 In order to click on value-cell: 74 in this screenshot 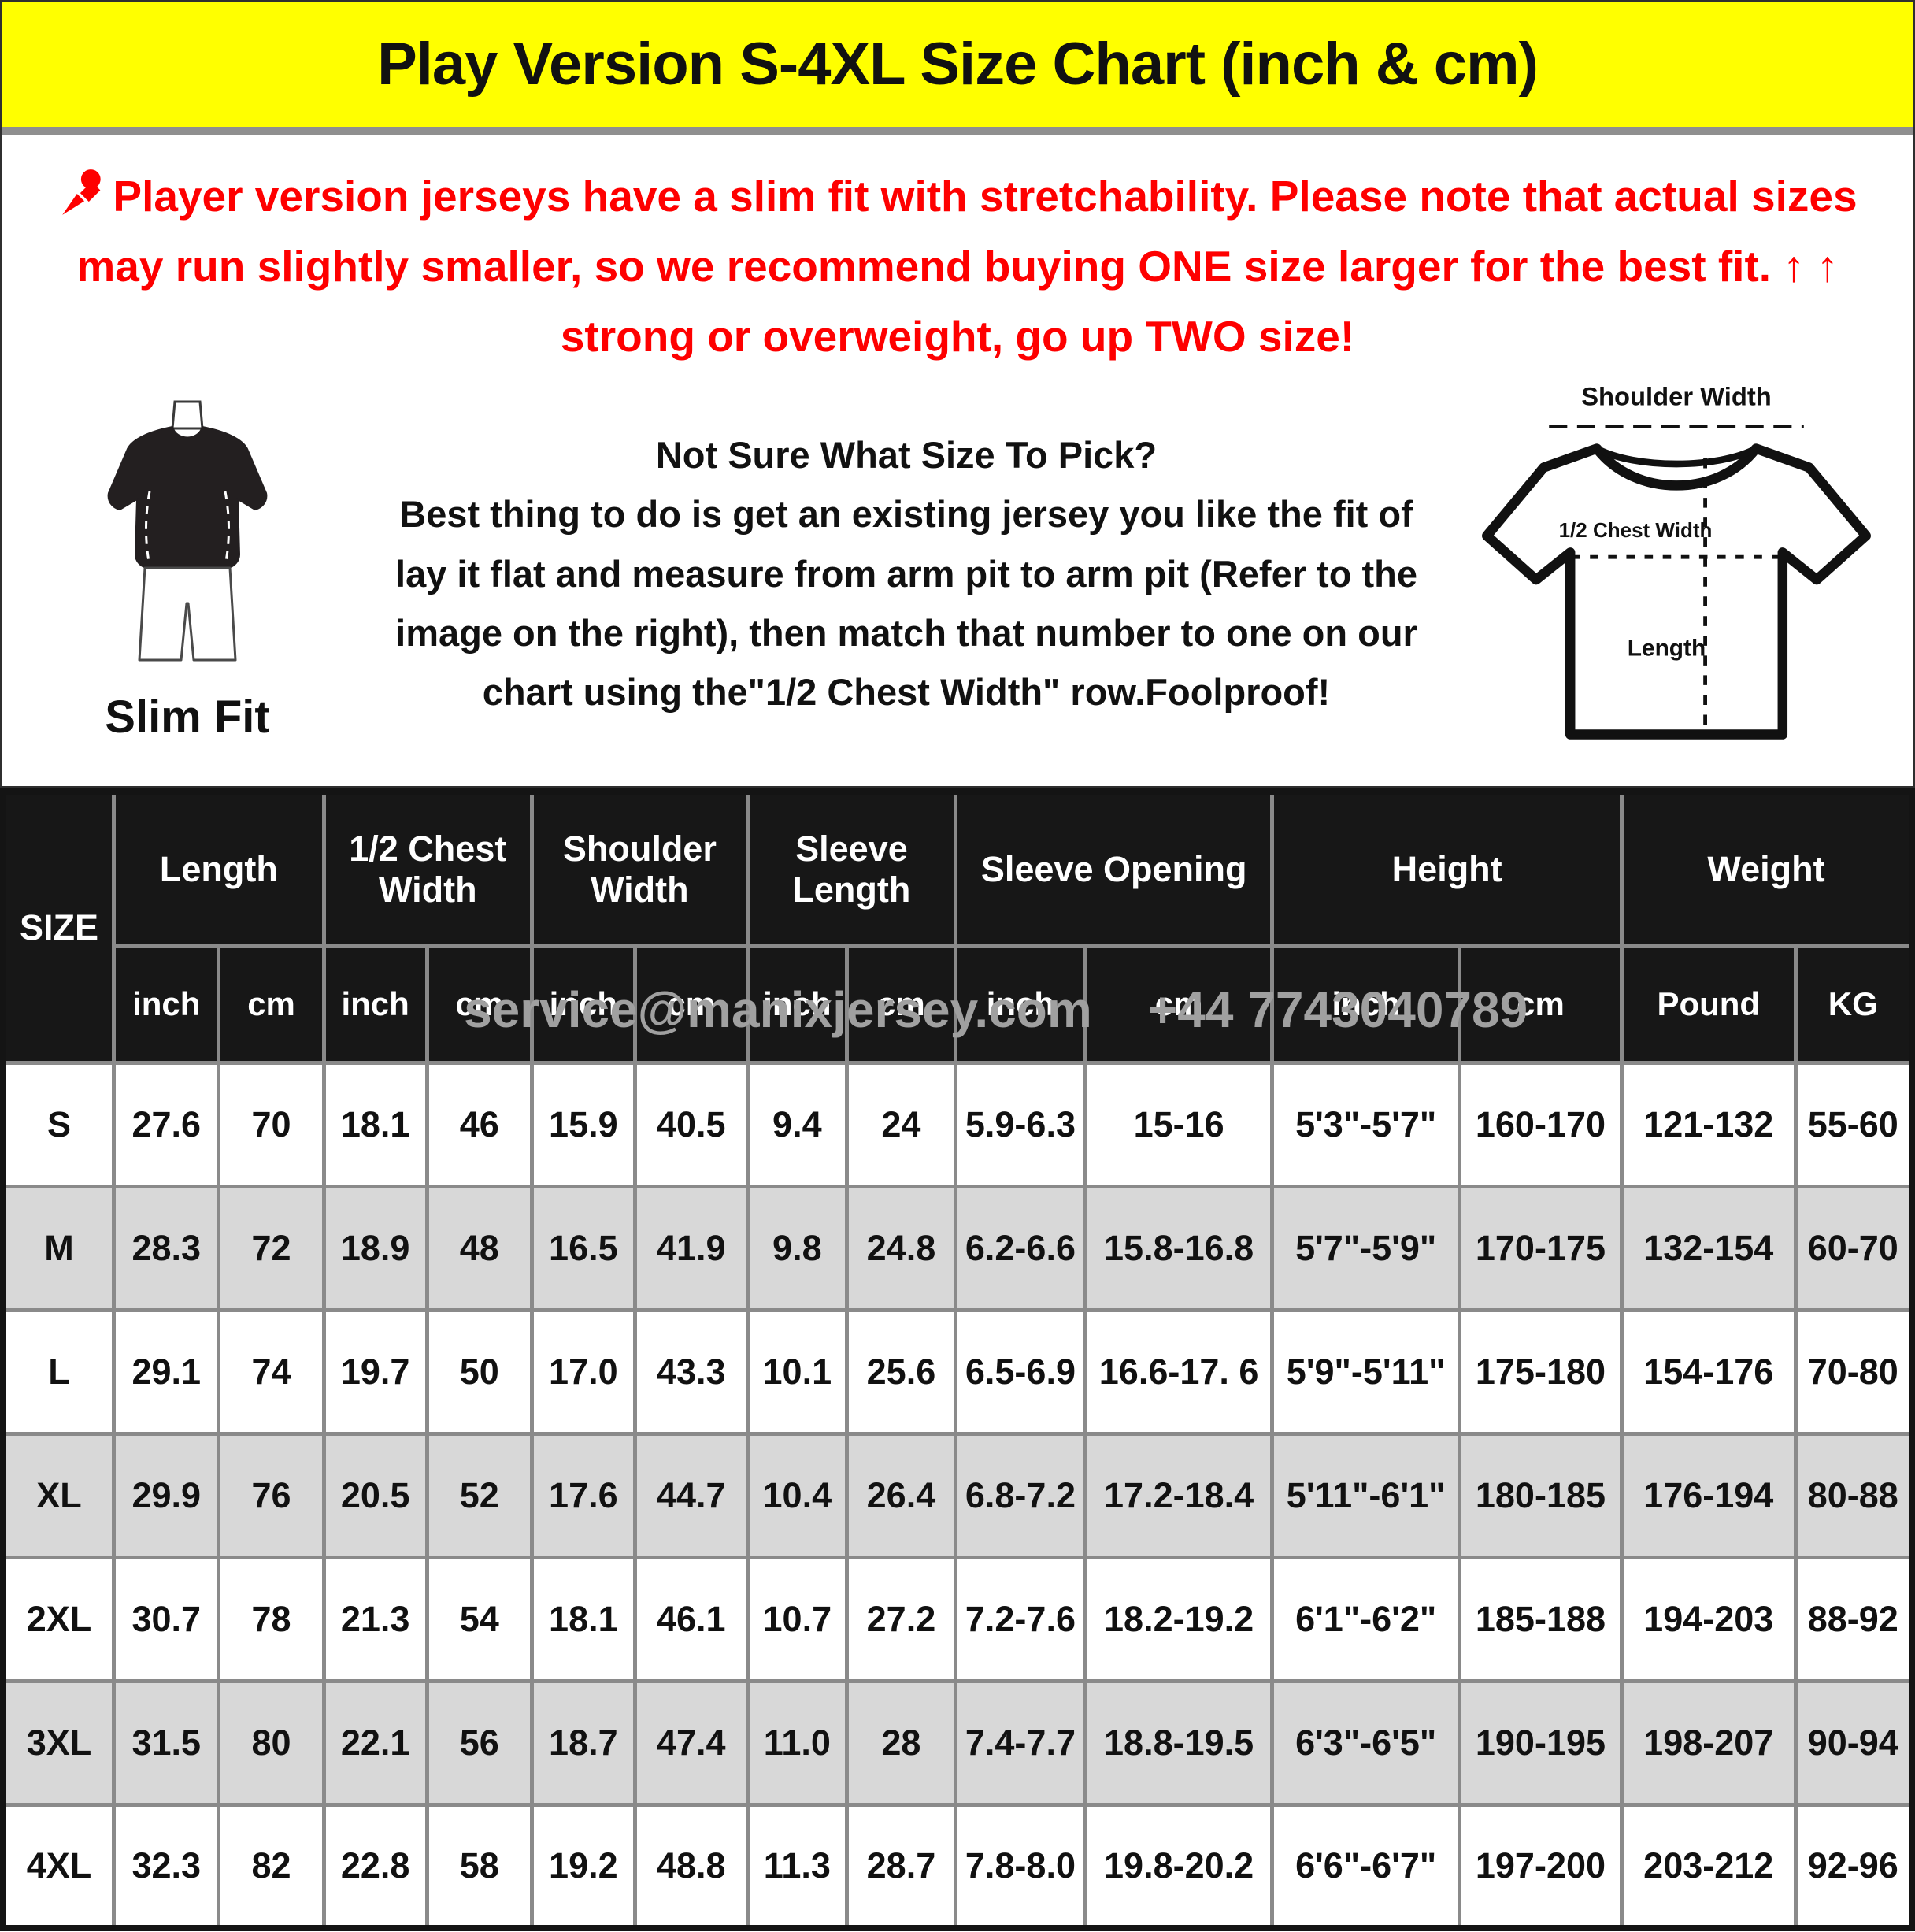, I will do `click(271, 1371)`.